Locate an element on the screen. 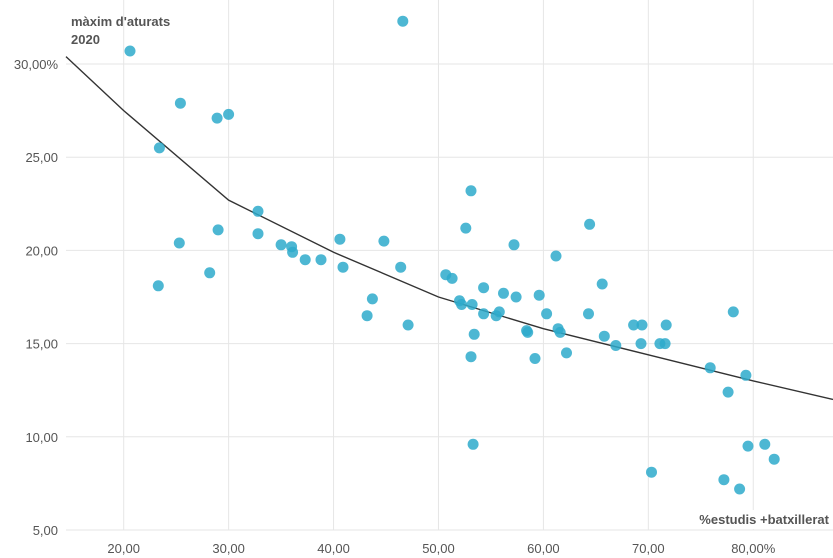 This screenshot has height=558, width=833. y-axis-label-line-1: màxim d'aturats is located at coordinates (121, 21).